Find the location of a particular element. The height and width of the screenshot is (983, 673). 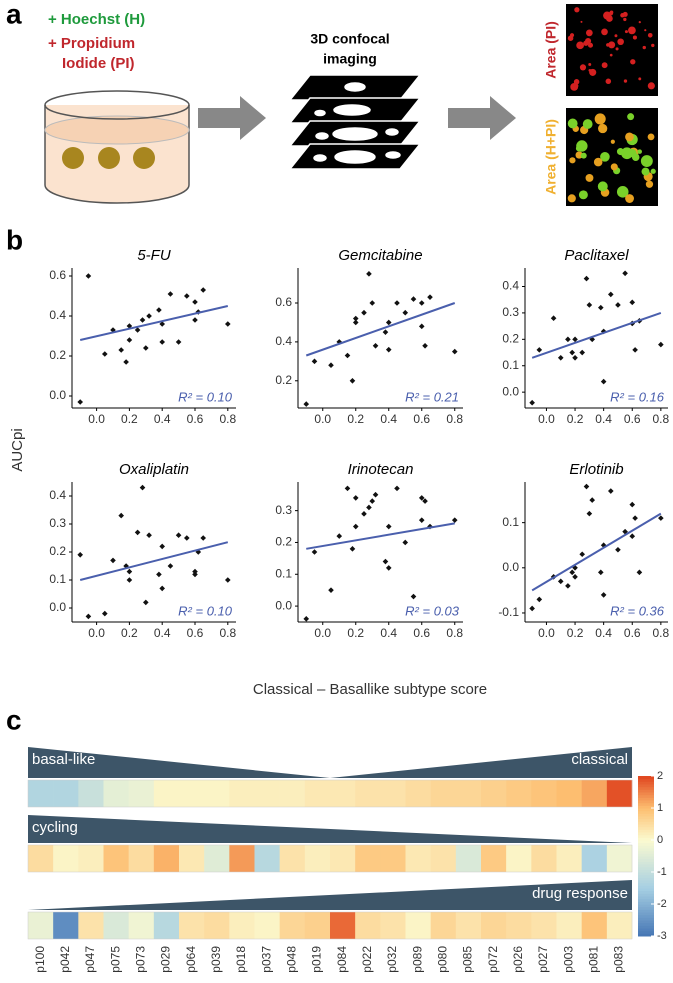

image-stack is located at coordinates (355, 122).